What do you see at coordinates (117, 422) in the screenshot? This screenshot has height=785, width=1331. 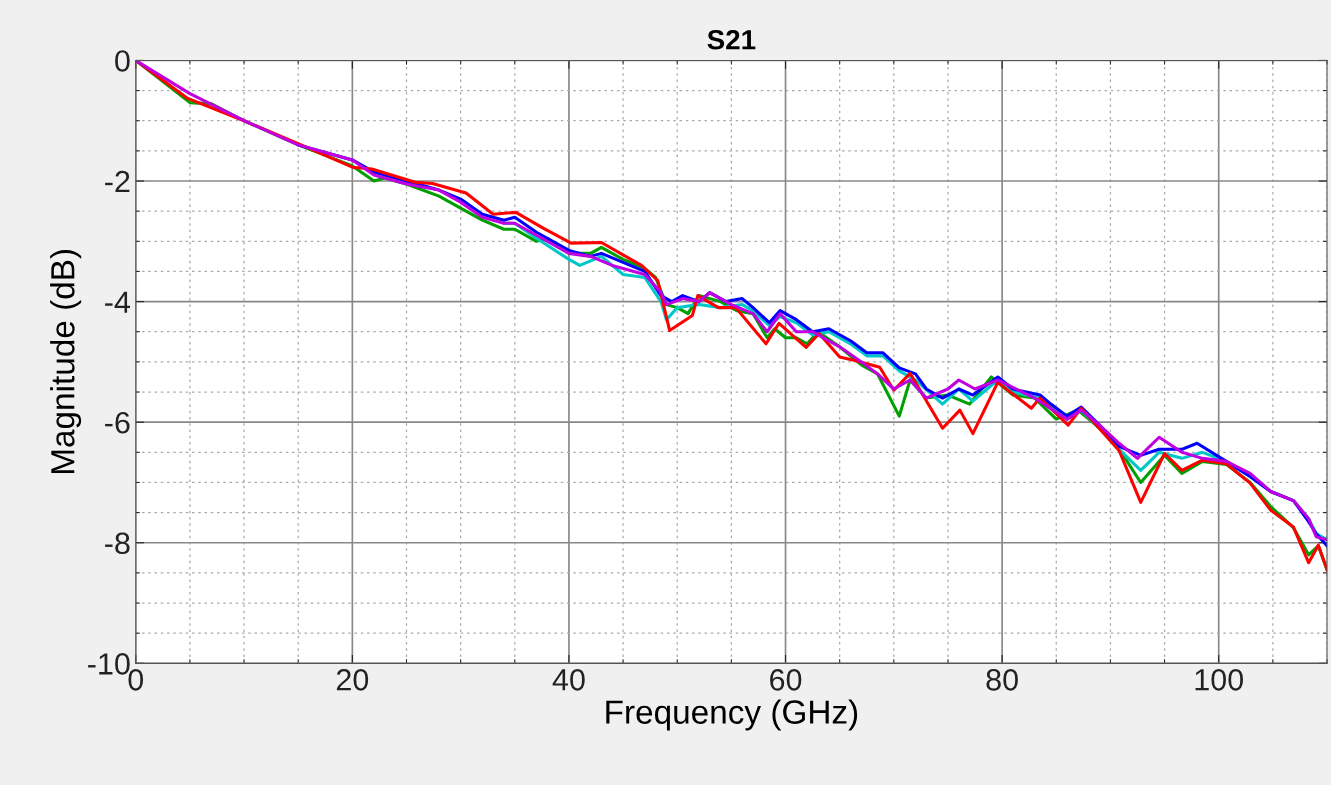 I see `y-tick-label: -6` at bounding box center [117, 422].